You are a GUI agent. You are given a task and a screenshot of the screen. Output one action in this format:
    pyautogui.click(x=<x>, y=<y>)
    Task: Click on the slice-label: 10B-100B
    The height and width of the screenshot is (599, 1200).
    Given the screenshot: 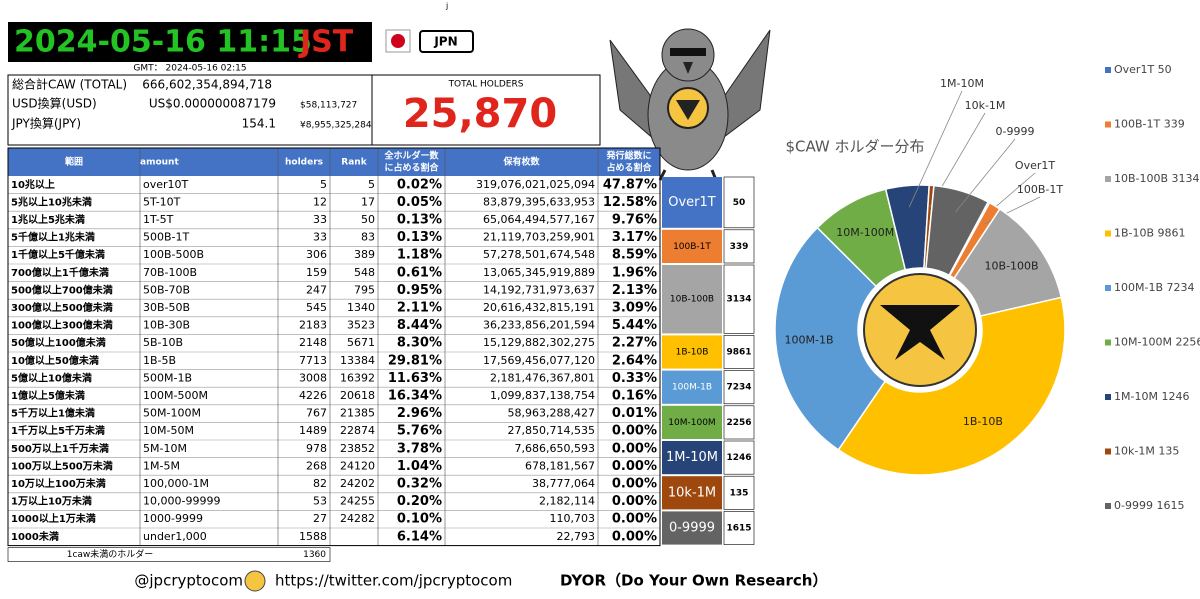 What is the action you would take?
    pyautogui.click(x=1012, y=265)
    